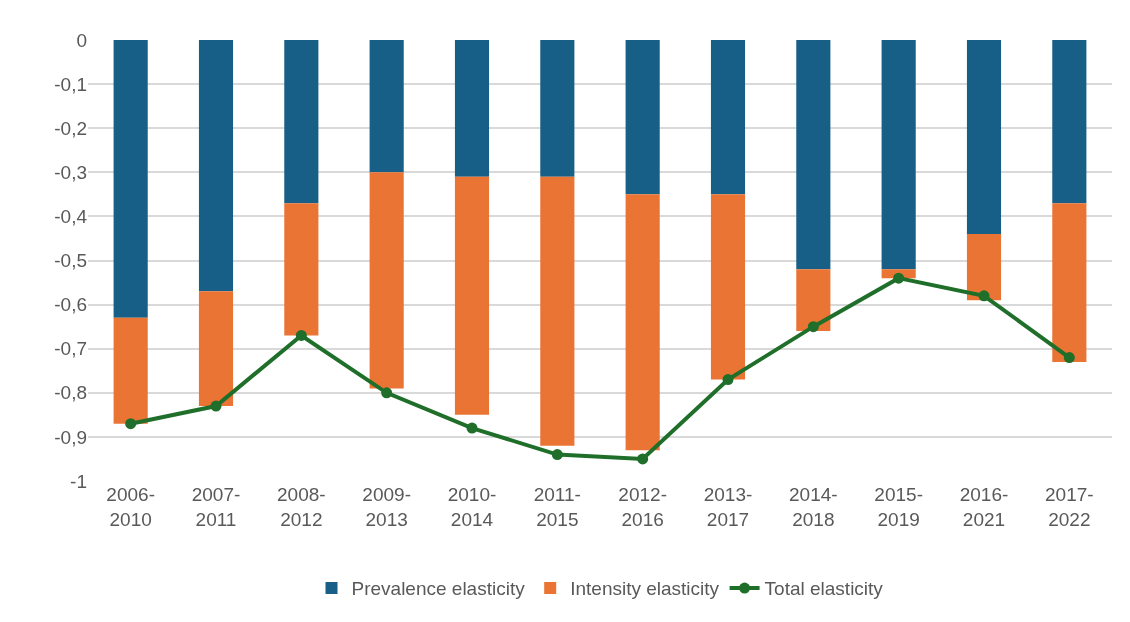  Describe the element at coordinates (984, 507) in the screenshot. I see `x-tick-label: 2016- 2021` at that location.